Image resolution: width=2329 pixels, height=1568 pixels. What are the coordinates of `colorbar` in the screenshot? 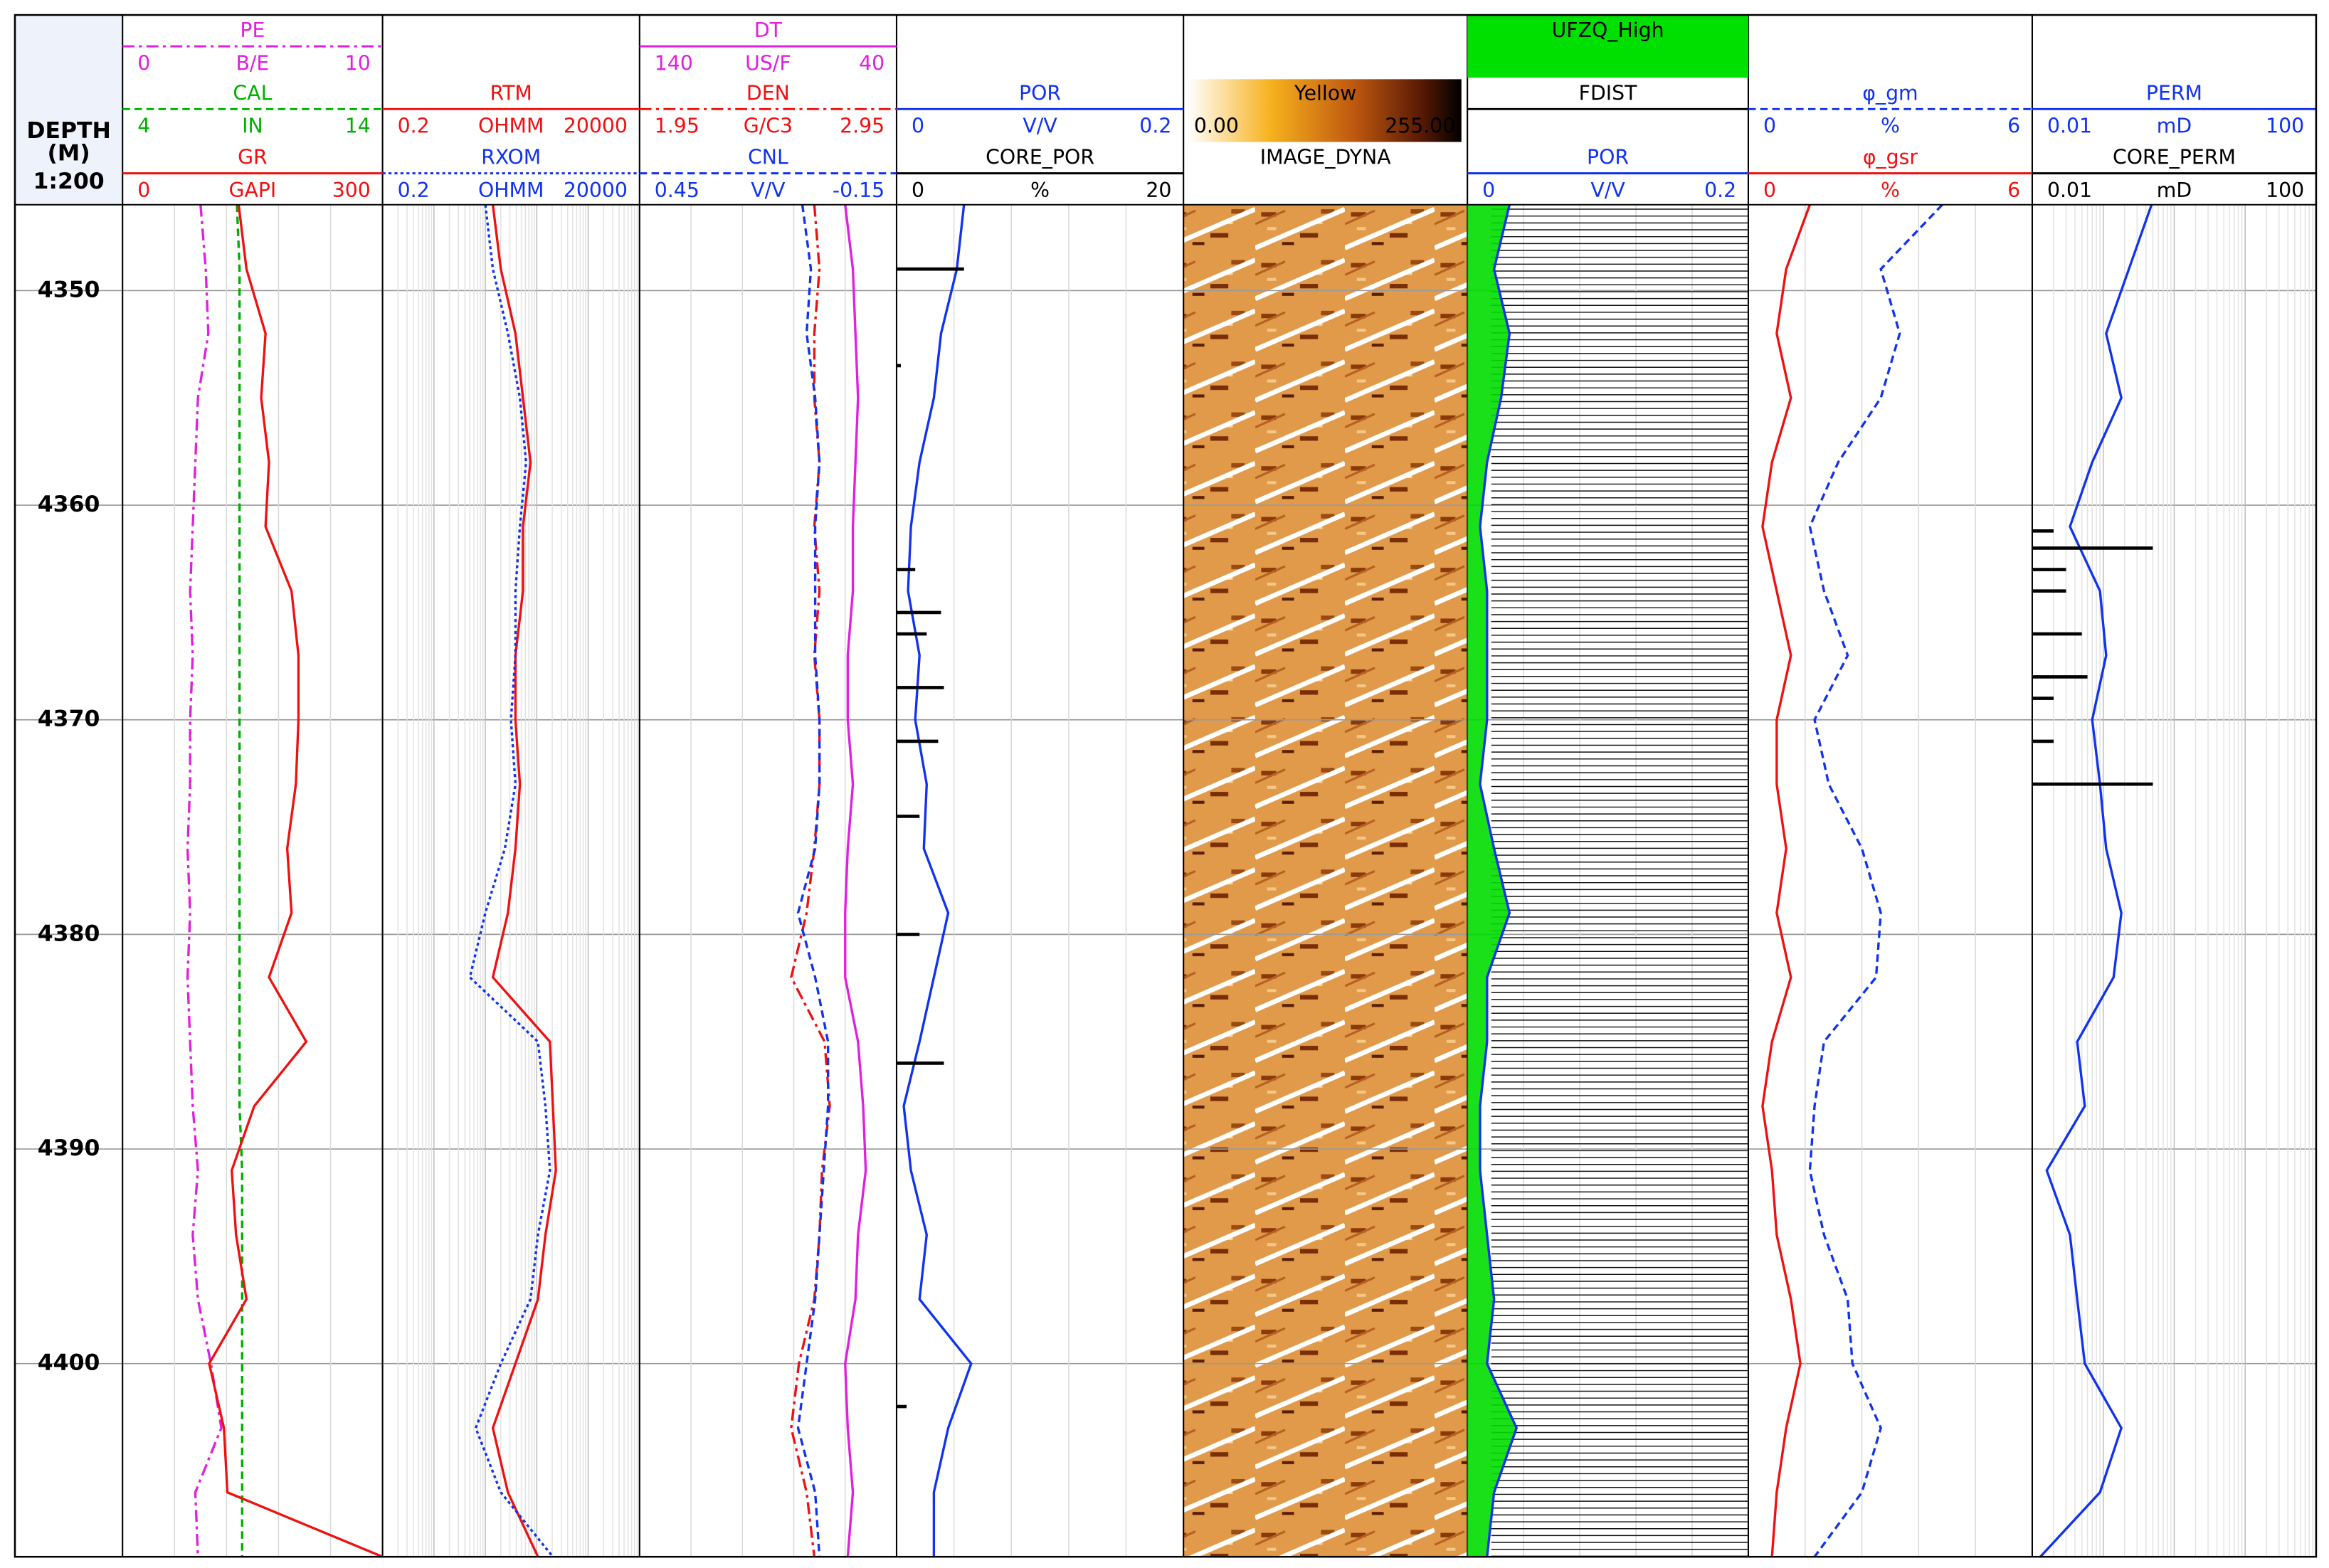 It's located at (1325, 110).